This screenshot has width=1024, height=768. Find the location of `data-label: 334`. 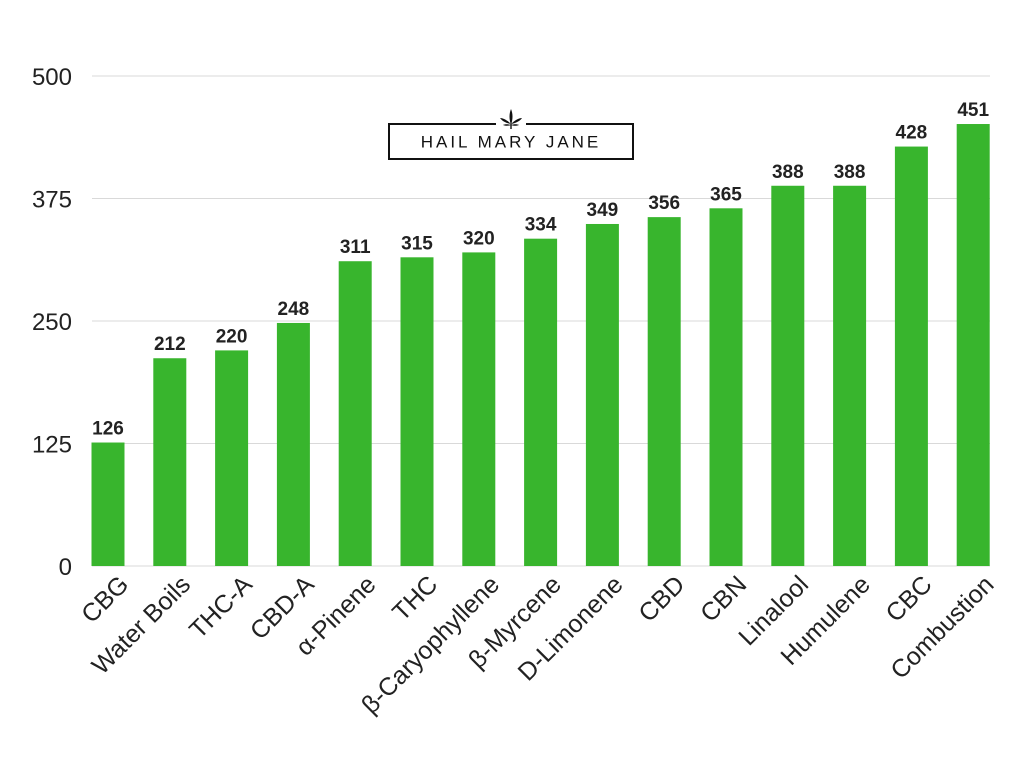

data-label: 334 is located at coordinates (541, 225).